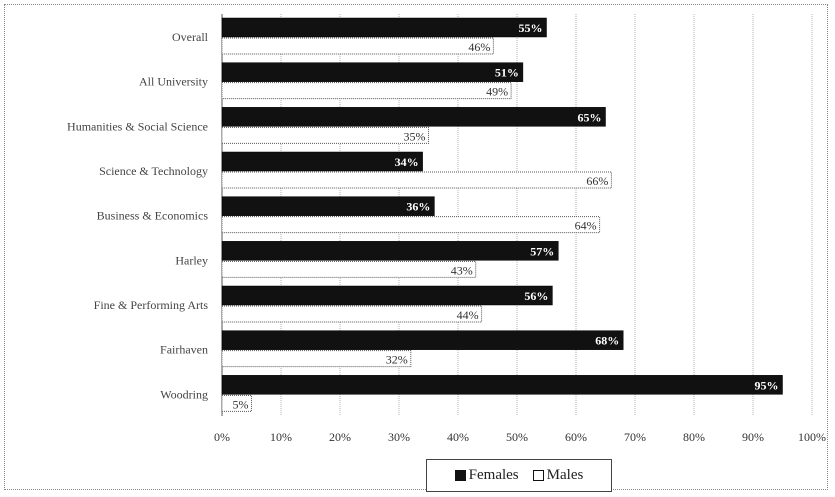 The height and width of the screenshot is (497, 835). Describe the element at coordinates (462, 270) in the screenshot. I see `data-label-males: 43%` at that location.